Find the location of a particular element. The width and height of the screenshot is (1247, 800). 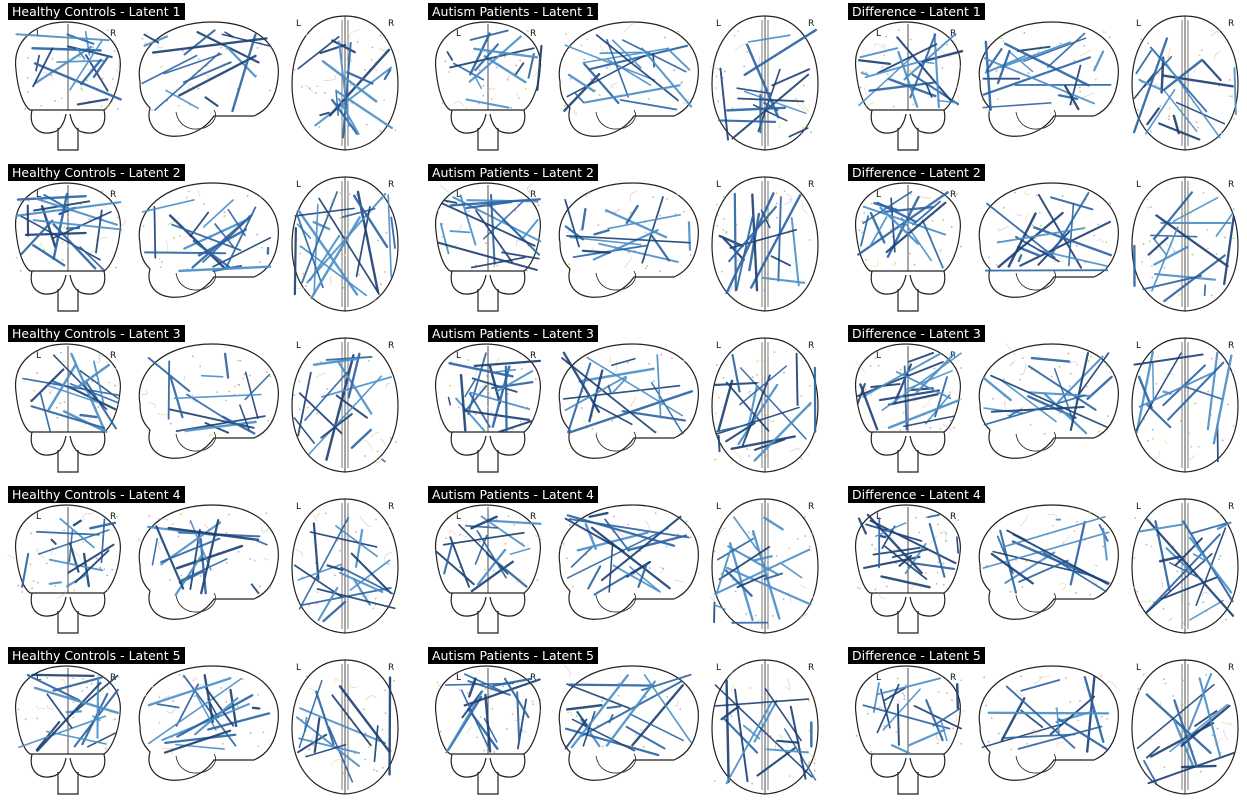

panel-title: Autism Patients - Latent 4 is located at coordinates (513, 494).